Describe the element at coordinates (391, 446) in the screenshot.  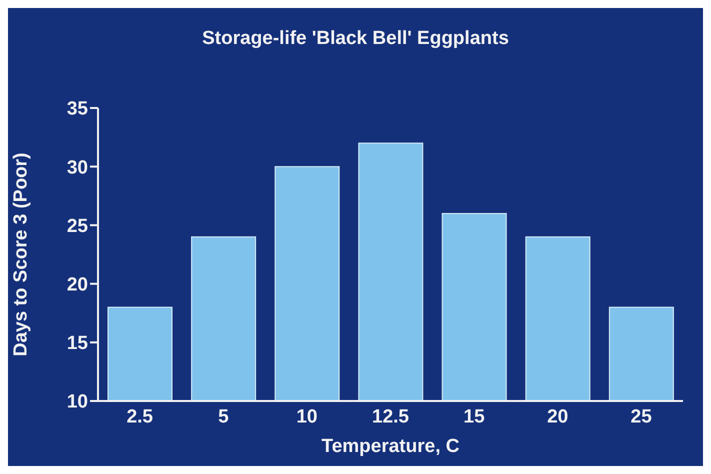
I see `x-axis-title: Temperature, C` at that location.